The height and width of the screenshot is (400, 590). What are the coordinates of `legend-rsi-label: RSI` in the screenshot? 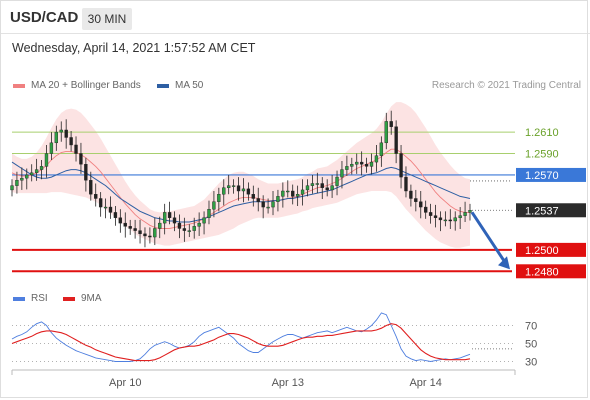 It's located at (39, 298).